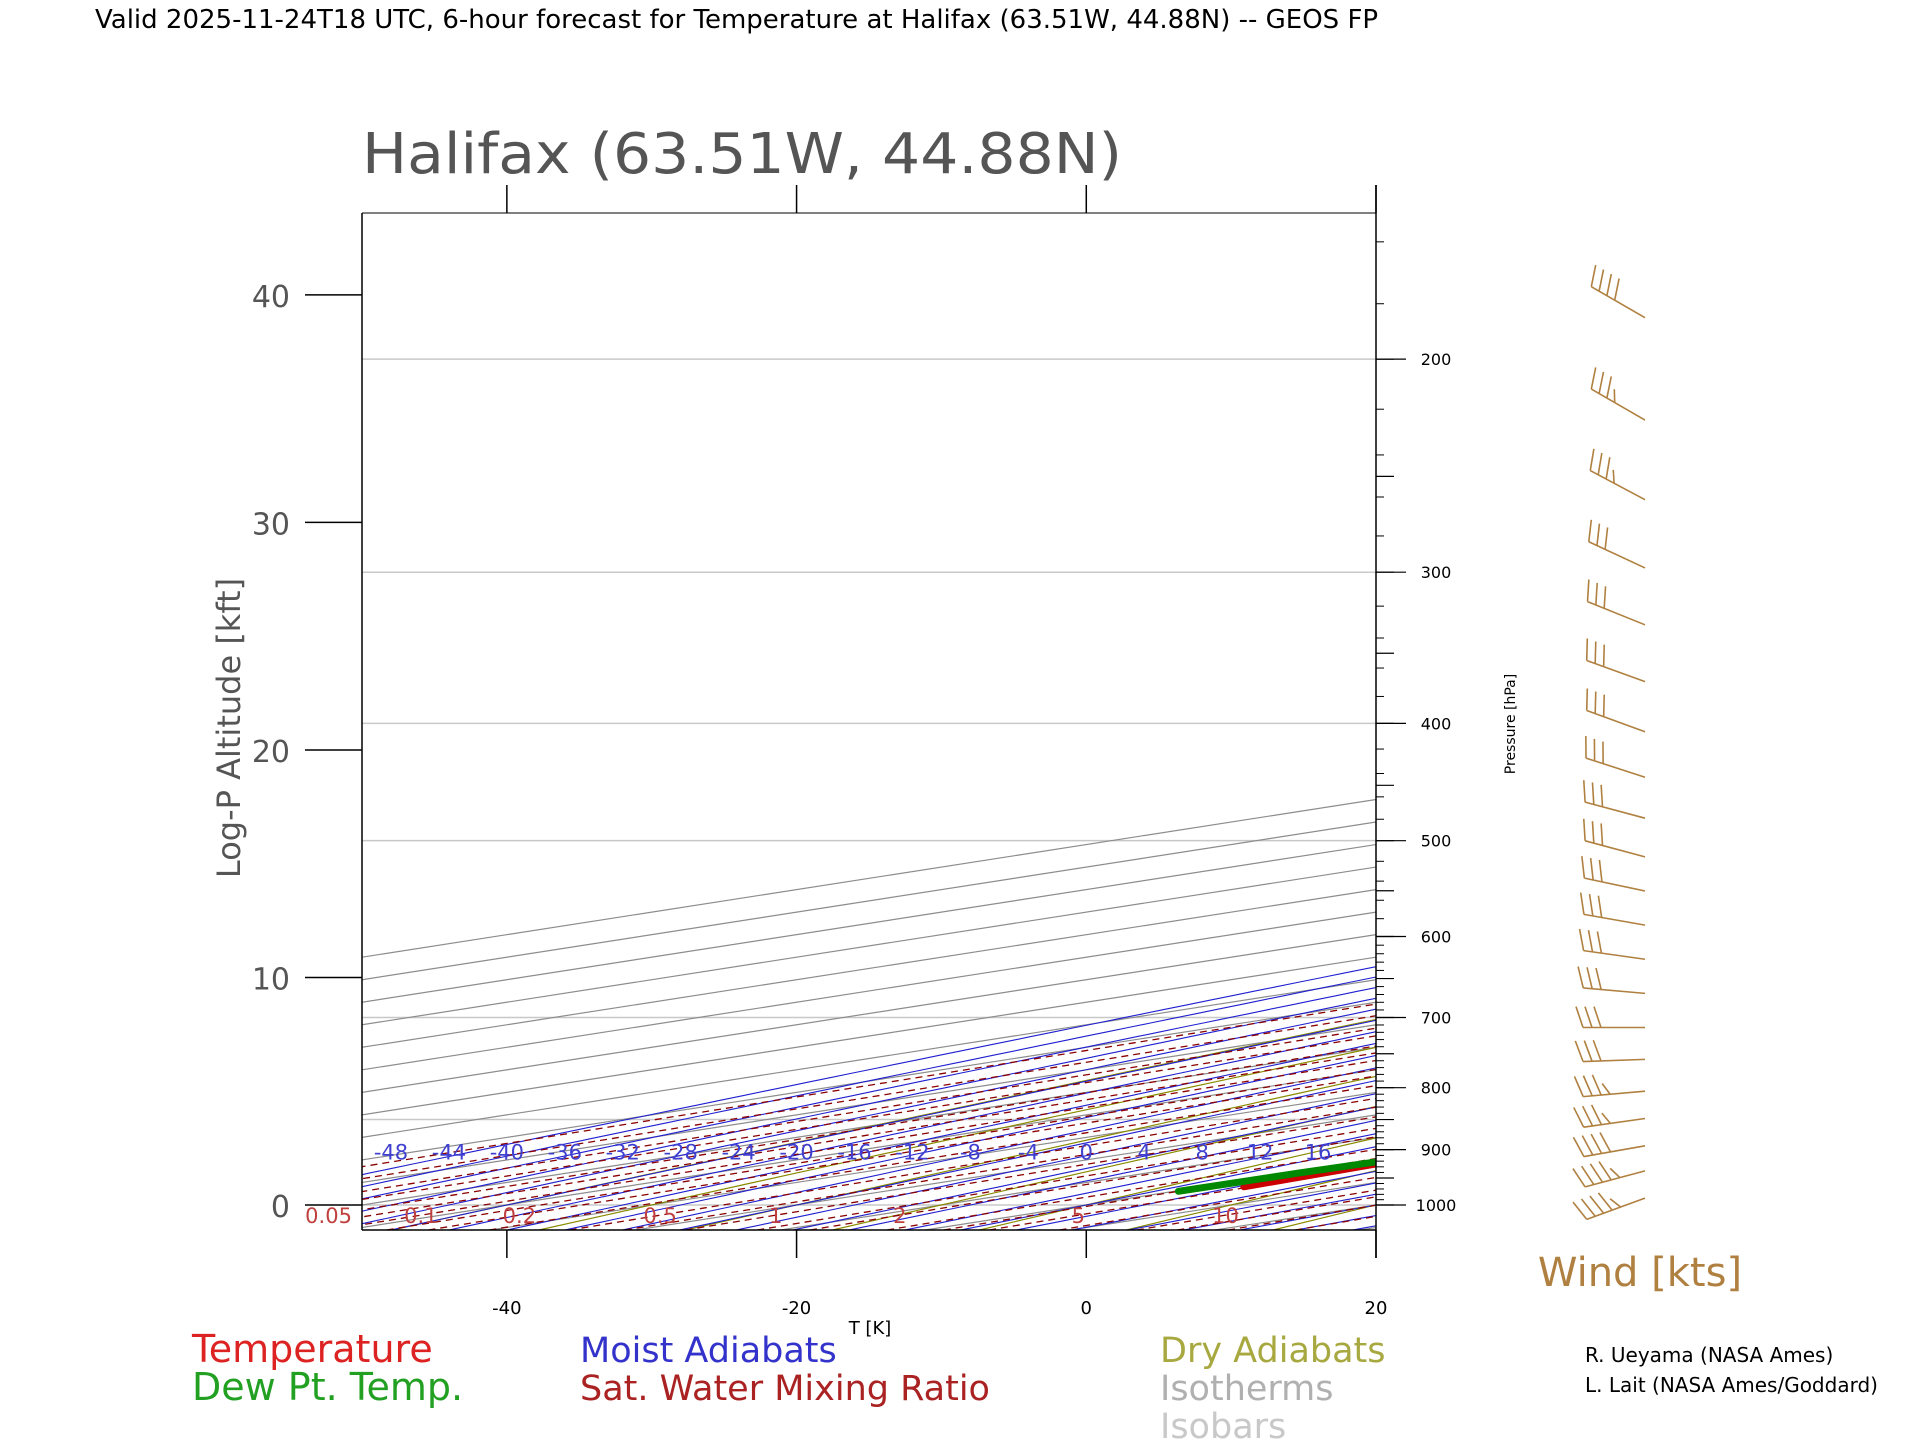 The height and width of the screenshot is (1440, 1920). I want to click on legend-dry-adiabats: Dry Adiabats, so click(1273, 1351).